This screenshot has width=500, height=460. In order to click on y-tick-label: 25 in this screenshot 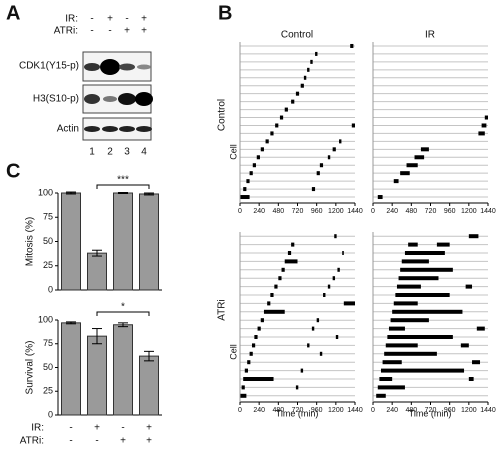, I will do `click(48, 265)`.